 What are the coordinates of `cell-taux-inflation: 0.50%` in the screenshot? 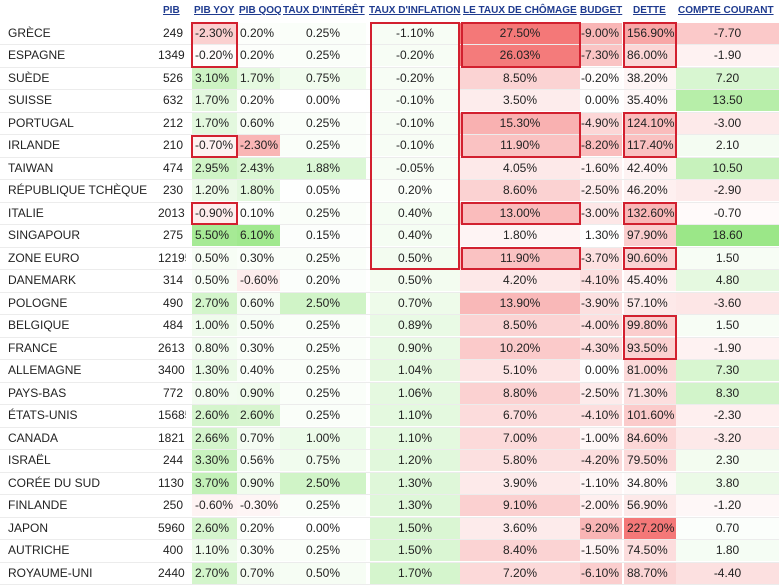 It's located at (415, 280).